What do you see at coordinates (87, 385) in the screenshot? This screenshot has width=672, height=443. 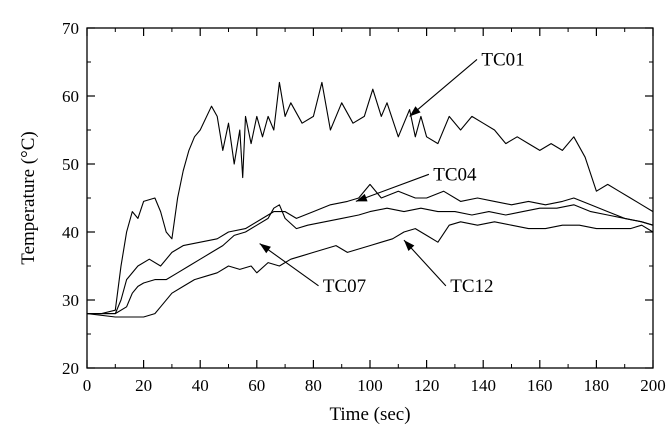 I see `x-tick-label: 0` at bounding box center [87, 385].